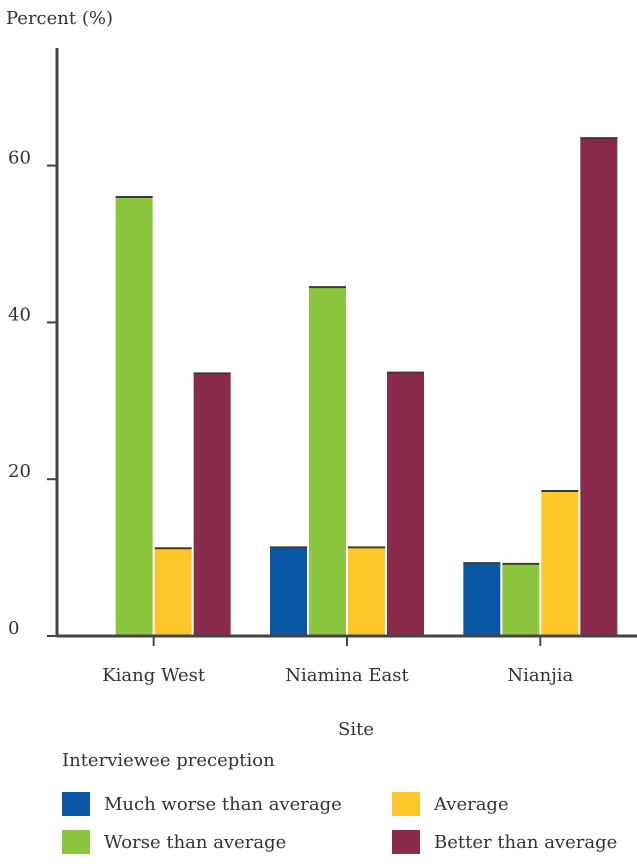 The image size is (637, 864). What do you see at coordinates (347, 675) in the screenshot?
I see `x-category-label: Niamina East` at bounding box center [347, 675].